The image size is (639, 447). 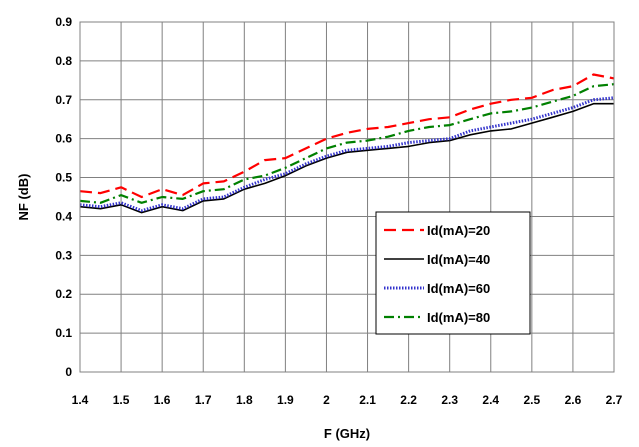 I want to click on x-tick-label: 2.4, so click(x=490, y=400).